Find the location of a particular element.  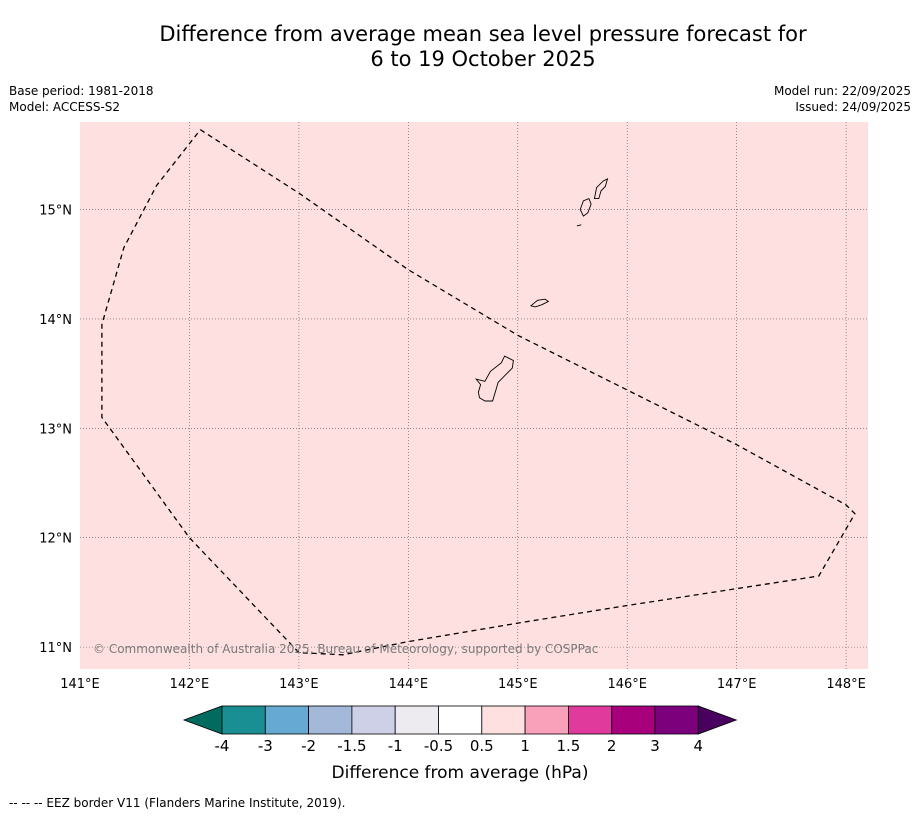

metadata-left: Base period: 1981-2018 Model: ACCESS-S2 is located at coordinates (81, 99).